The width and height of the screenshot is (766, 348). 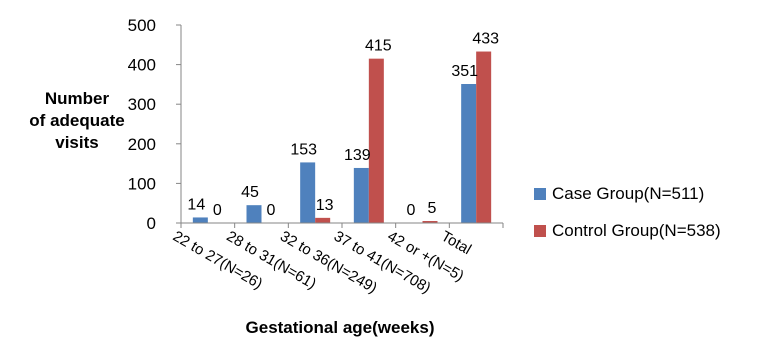 I want to click on x-axis-label: Gestational age(weeks), so click(x=340, y=327).